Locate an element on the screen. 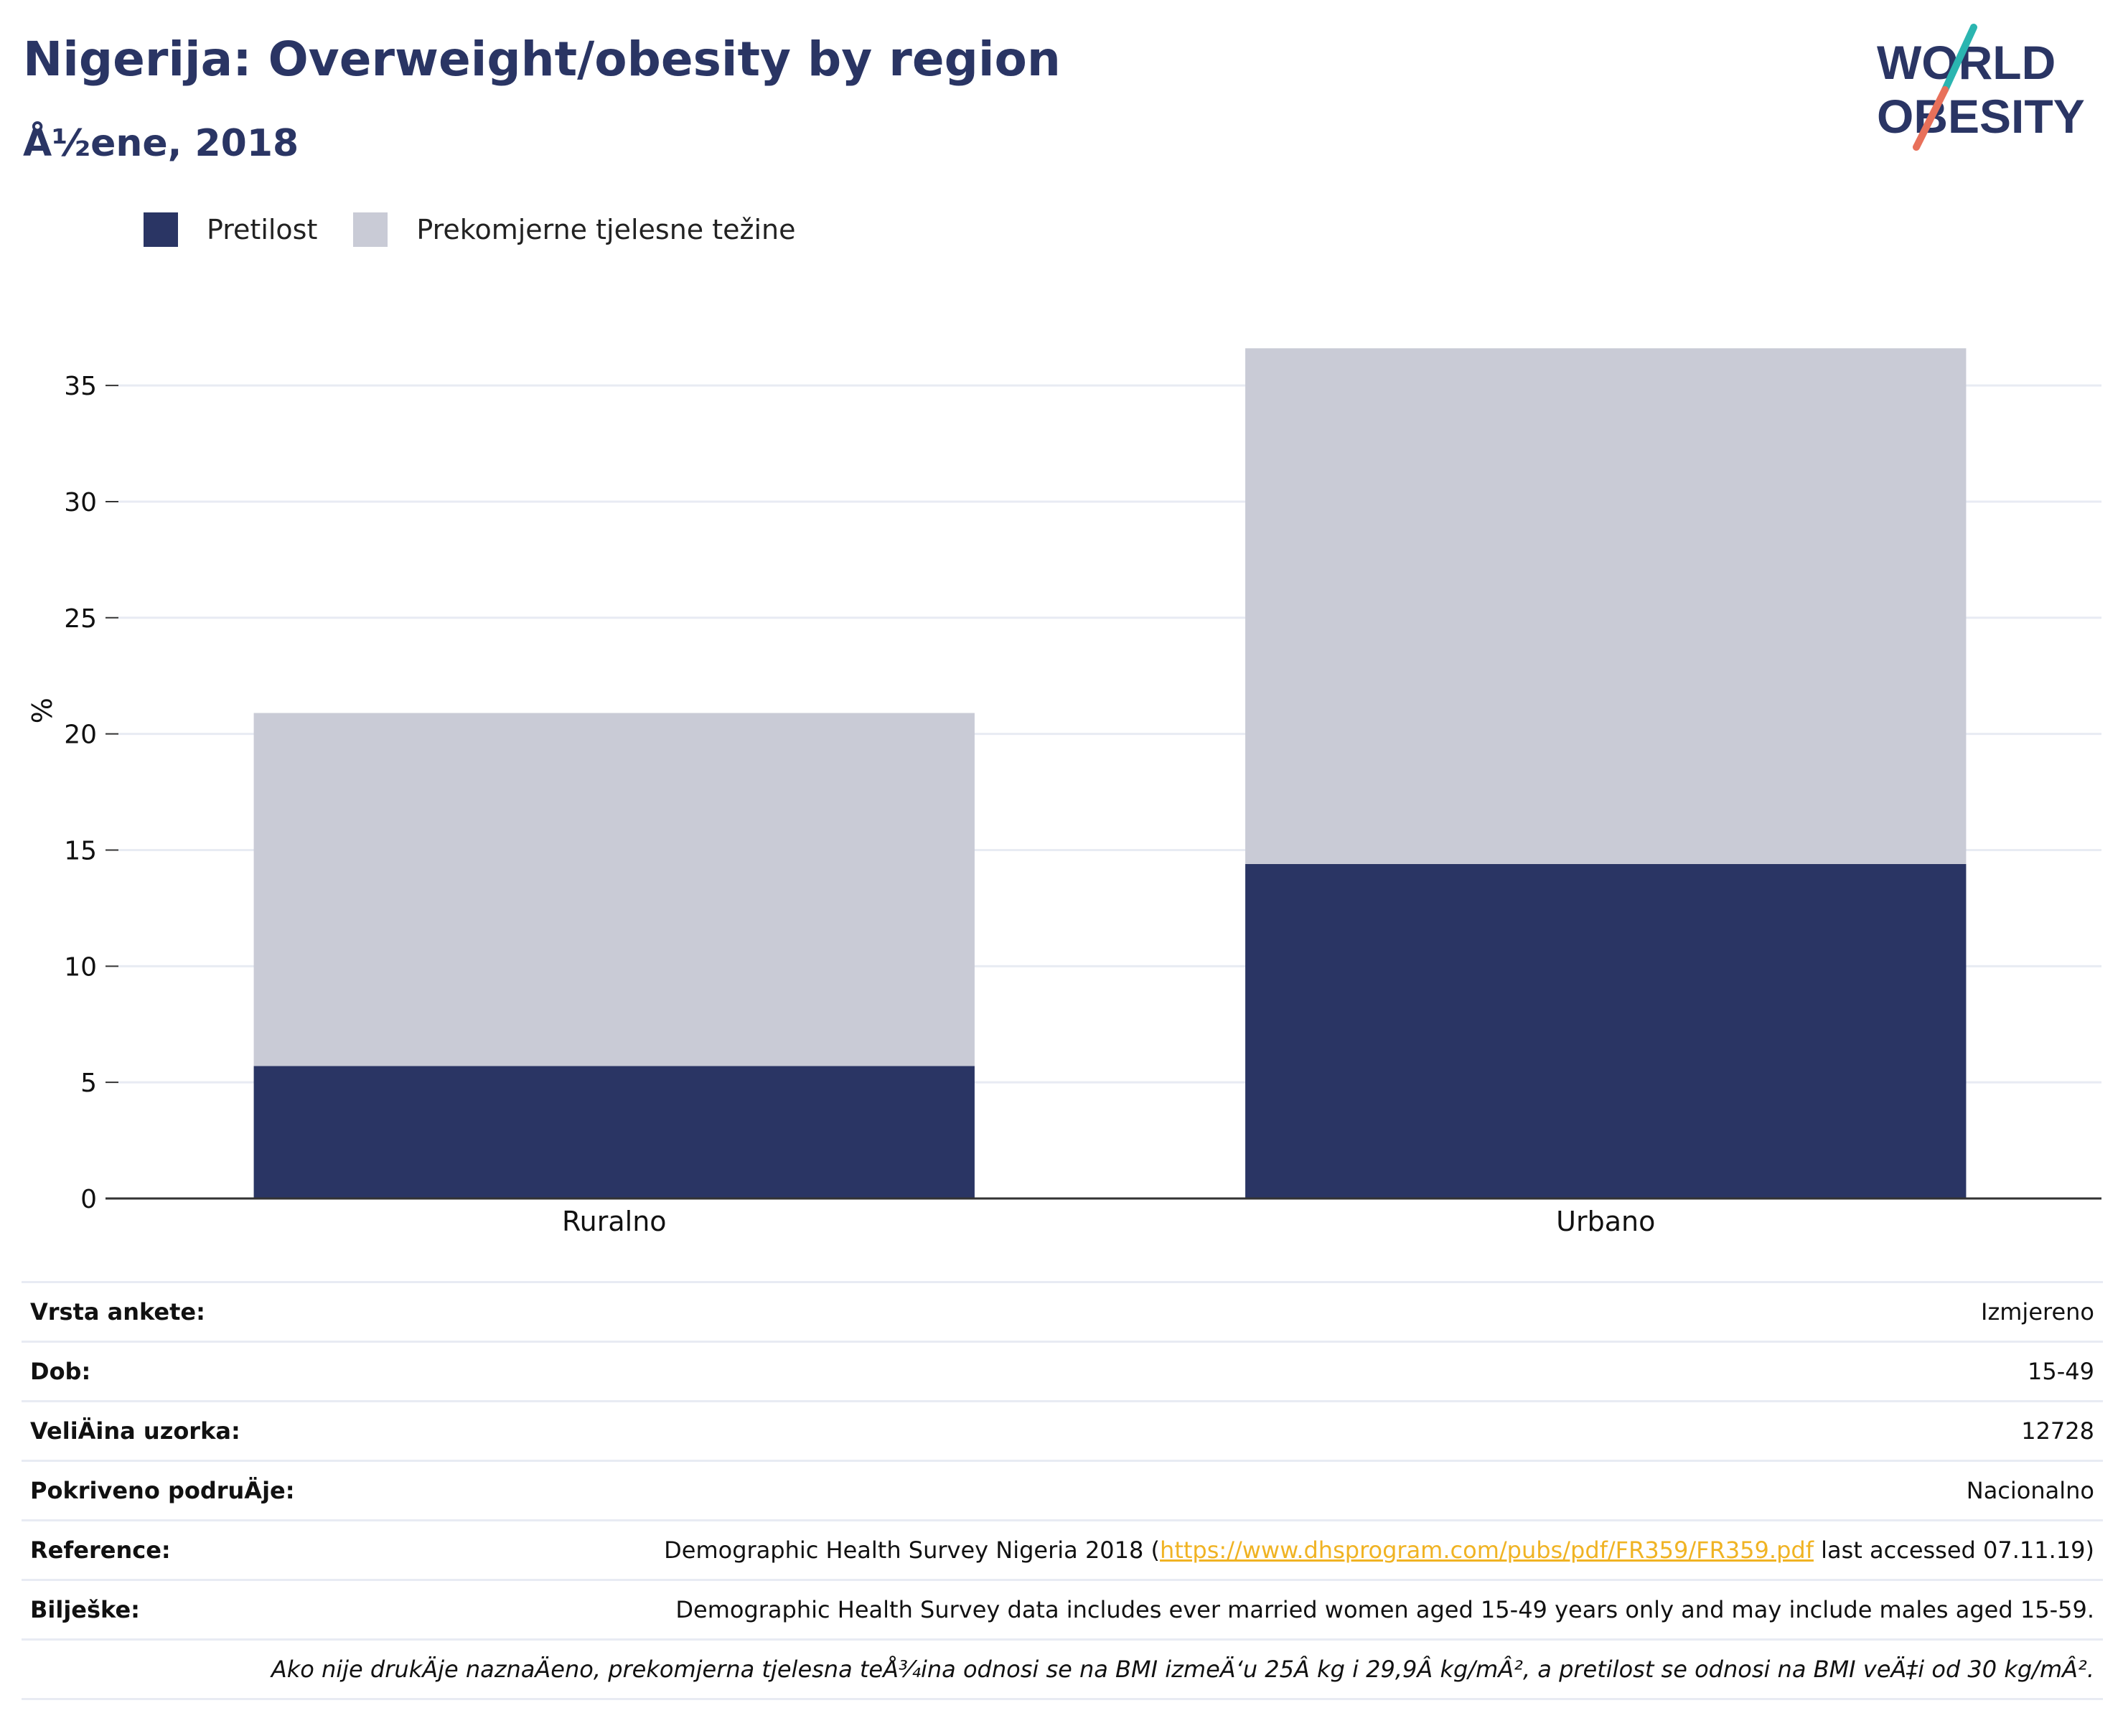 This screenshot has height=1736, width=2123. chart-legend: Pretilost Prekomjerne tjelesne težine is located at coordinates (488, 229).